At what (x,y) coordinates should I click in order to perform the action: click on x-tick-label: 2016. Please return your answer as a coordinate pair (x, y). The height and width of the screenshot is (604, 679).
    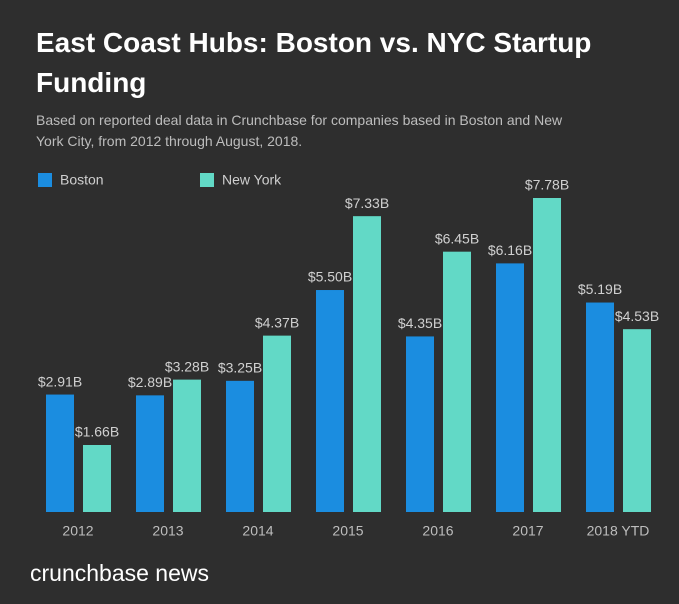
    Looking at the image, I should click on (437, 531).